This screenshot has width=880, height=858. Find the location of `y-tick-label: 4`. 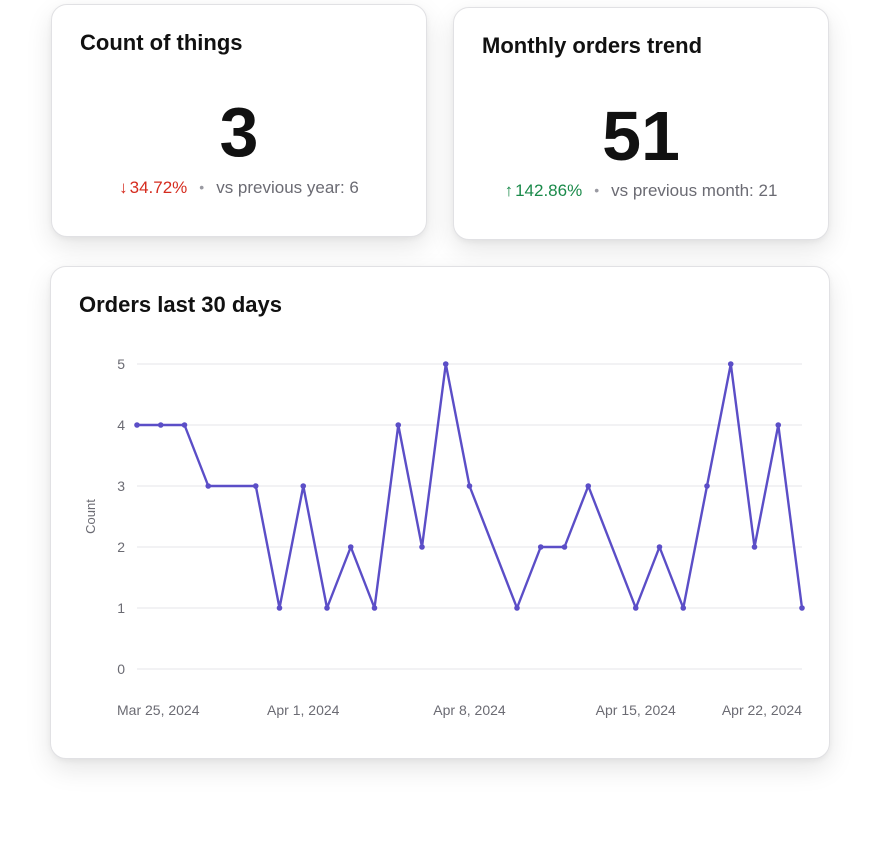

y-tick-label: 4 is located at coordinates (121, 425).